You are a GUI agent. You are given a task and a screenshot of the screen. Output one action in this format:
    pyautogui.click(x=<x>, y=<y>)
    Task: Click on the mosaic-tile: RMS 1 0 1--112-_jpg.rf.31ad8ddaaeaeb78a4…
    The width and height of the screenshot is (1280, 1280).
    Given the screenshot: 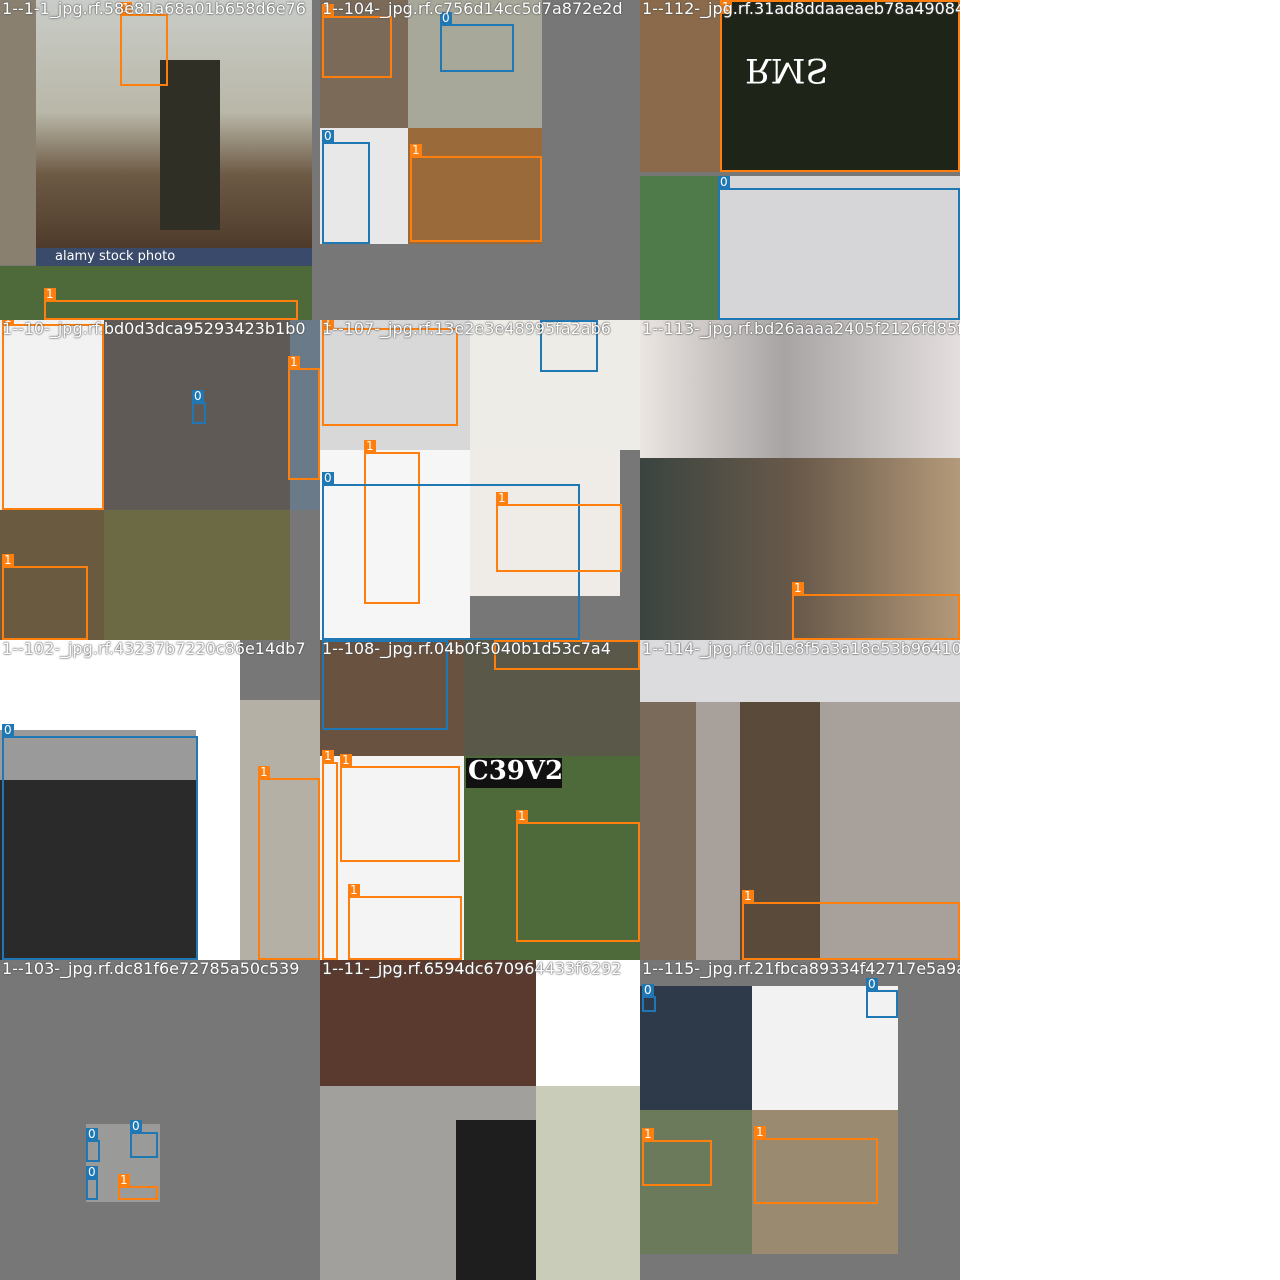 What is the action you would take?
    pyautogui.click(x=800, y=160)
    